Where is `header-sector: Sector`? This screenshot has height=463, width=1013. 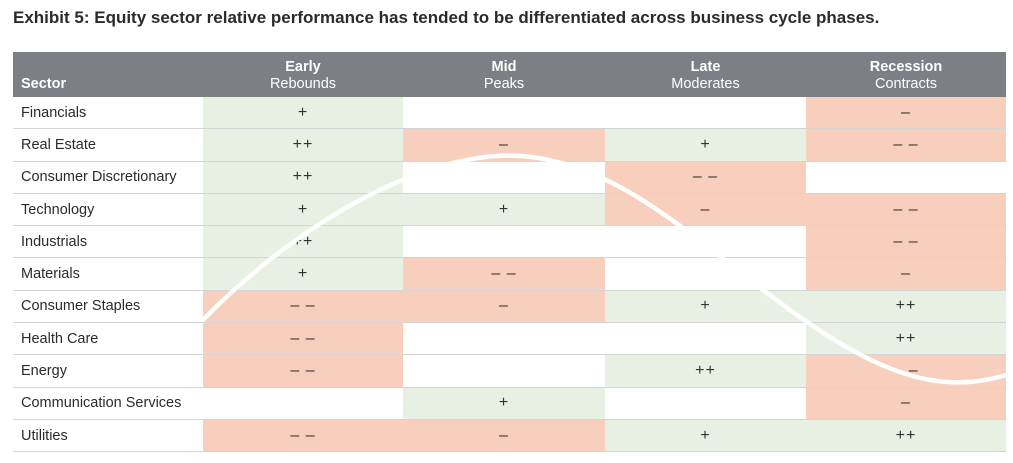
header-sector: Sector is located at coordinates (108, 74).